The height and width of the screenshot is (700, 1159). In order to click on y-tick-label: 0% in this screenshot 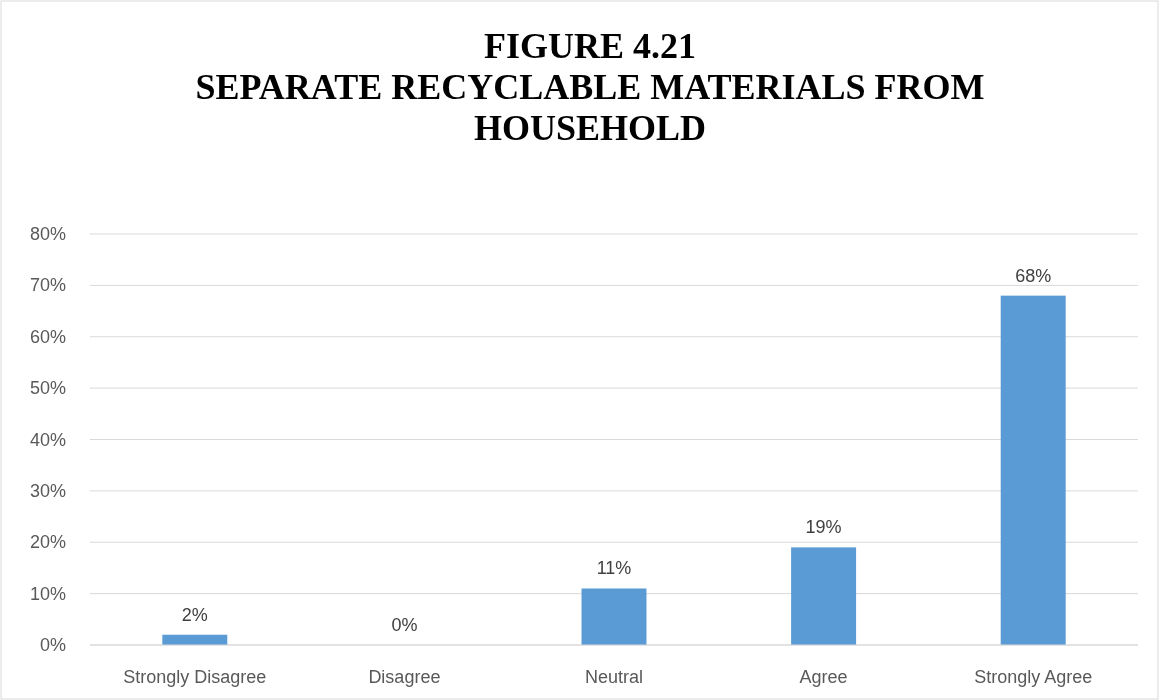, I will do `click(52, 645)`.